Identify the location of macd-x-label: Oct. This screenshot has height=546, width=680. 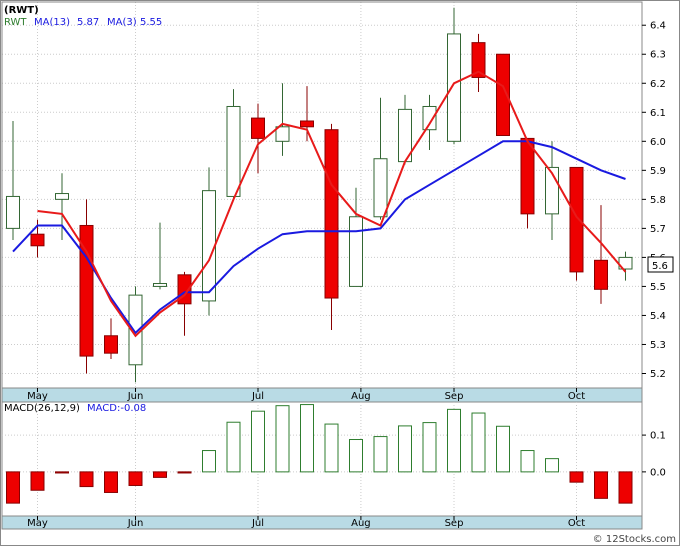
(576, 523).